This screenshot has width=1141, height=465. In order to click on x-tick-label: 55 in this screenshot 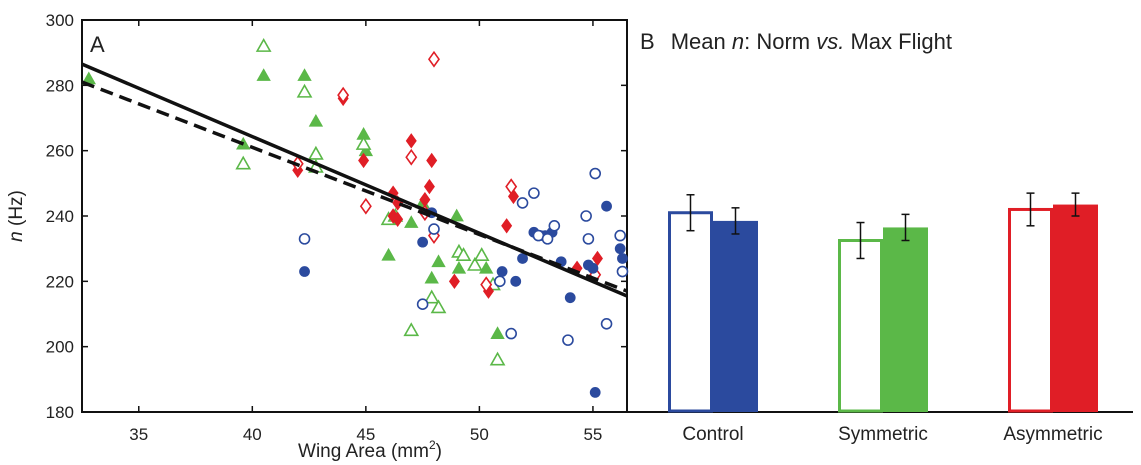, I will do `click(592, 434)`.